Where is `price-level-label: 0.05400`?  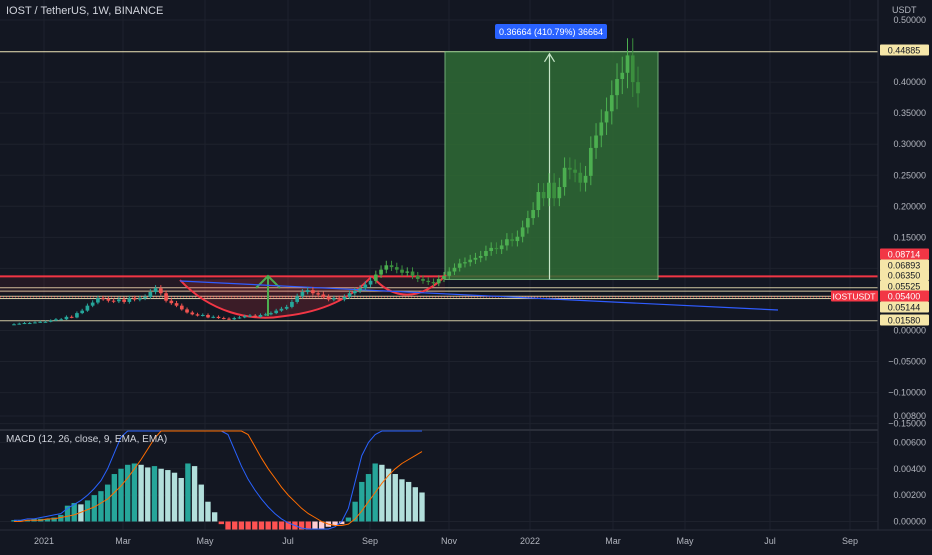
price-level-label: 0.05400 is located at coordinates (904, 297).